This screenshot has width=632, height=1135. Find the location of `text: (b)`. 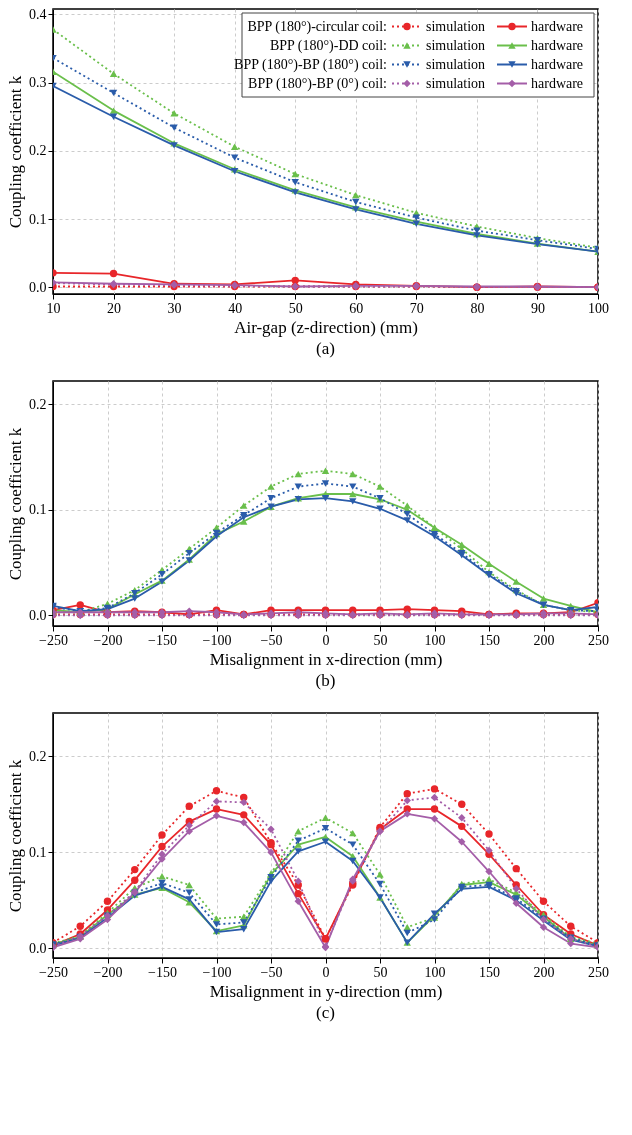

text: (b) is located at coordinates (325, 680).